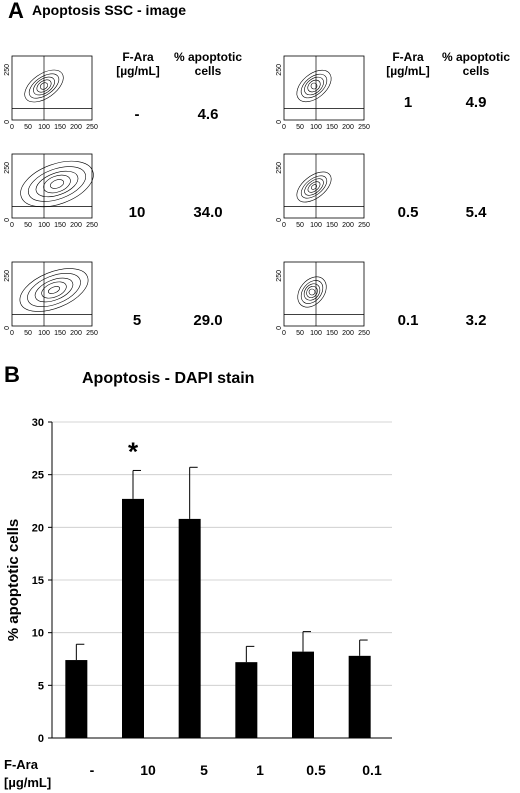  Describe the element at coordinates (168, 378) in the screenshot. I see `panel-b-title: Apoptosis - DAPI stain` at that location.